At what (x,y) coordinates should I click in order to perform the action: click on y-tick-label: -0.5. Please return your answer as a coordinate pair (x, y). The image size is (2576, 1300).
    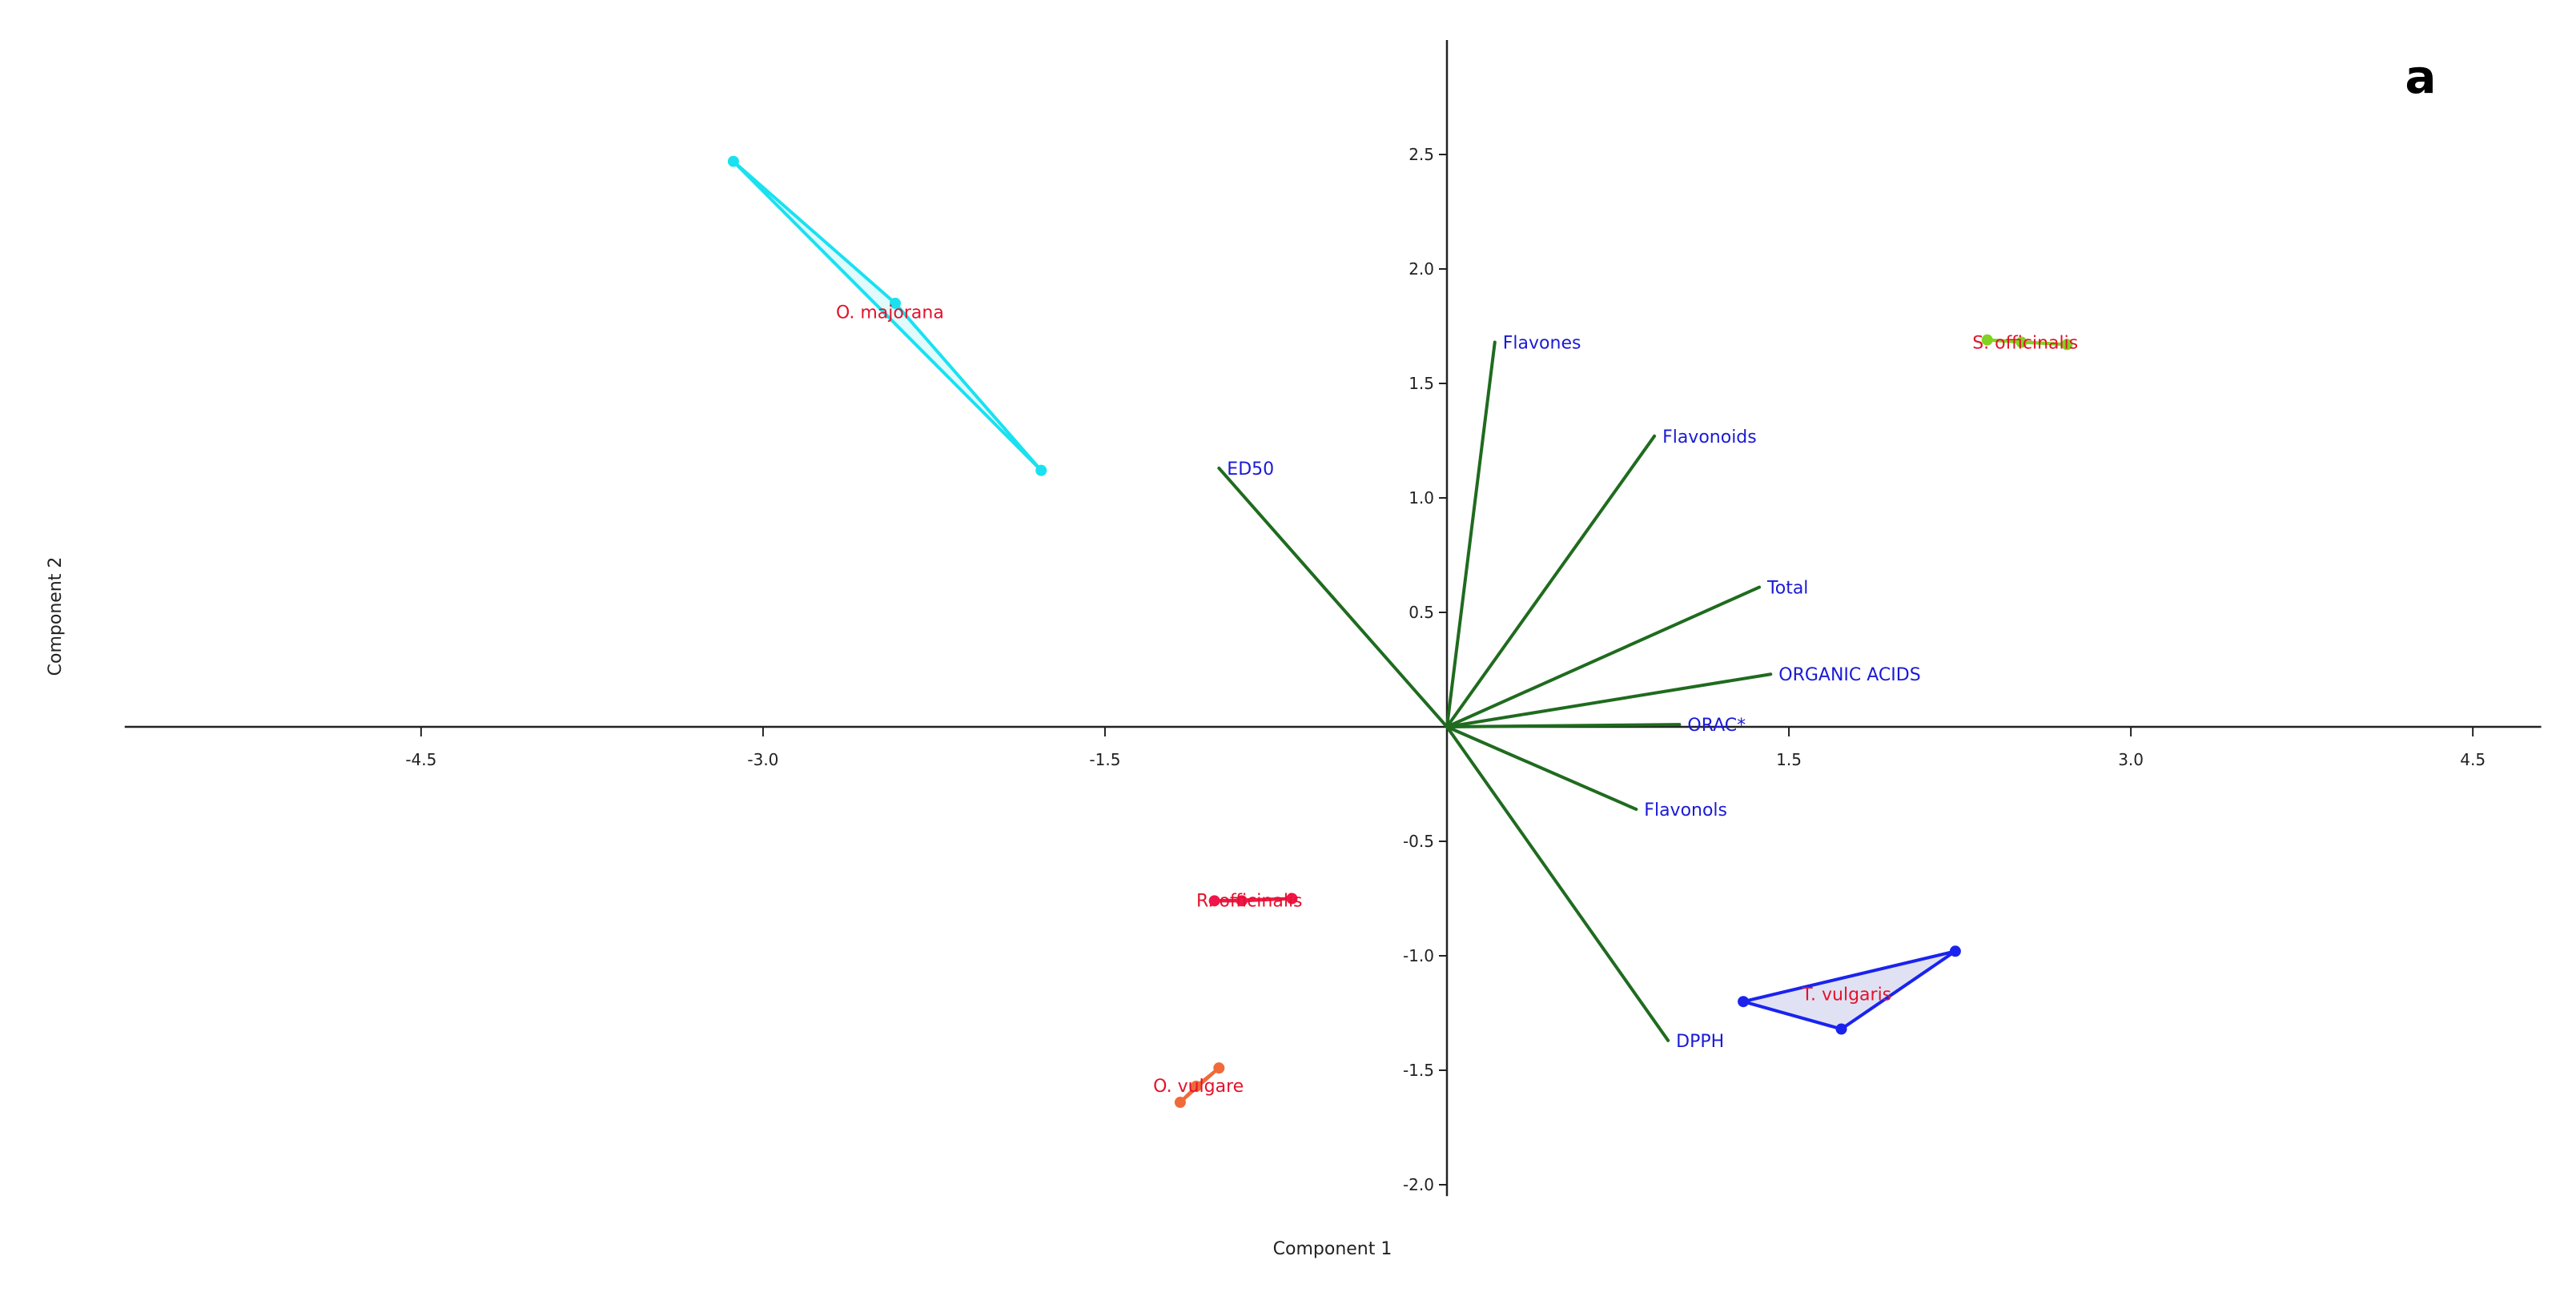
    Looking at the image, I should click on (1418, 841).